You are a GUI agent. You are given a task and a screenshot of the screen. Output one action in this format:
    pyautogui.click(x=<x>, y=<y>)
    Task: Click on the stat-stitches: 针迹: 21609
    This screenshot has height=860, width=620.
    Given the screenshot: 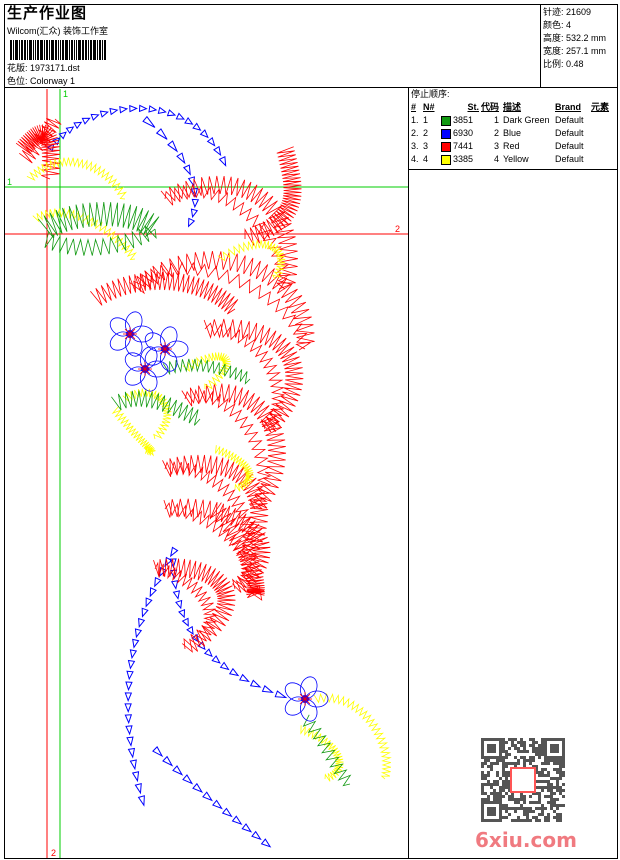 What is the action you would take?
    pyautogui.click(x=567, y=12)
    